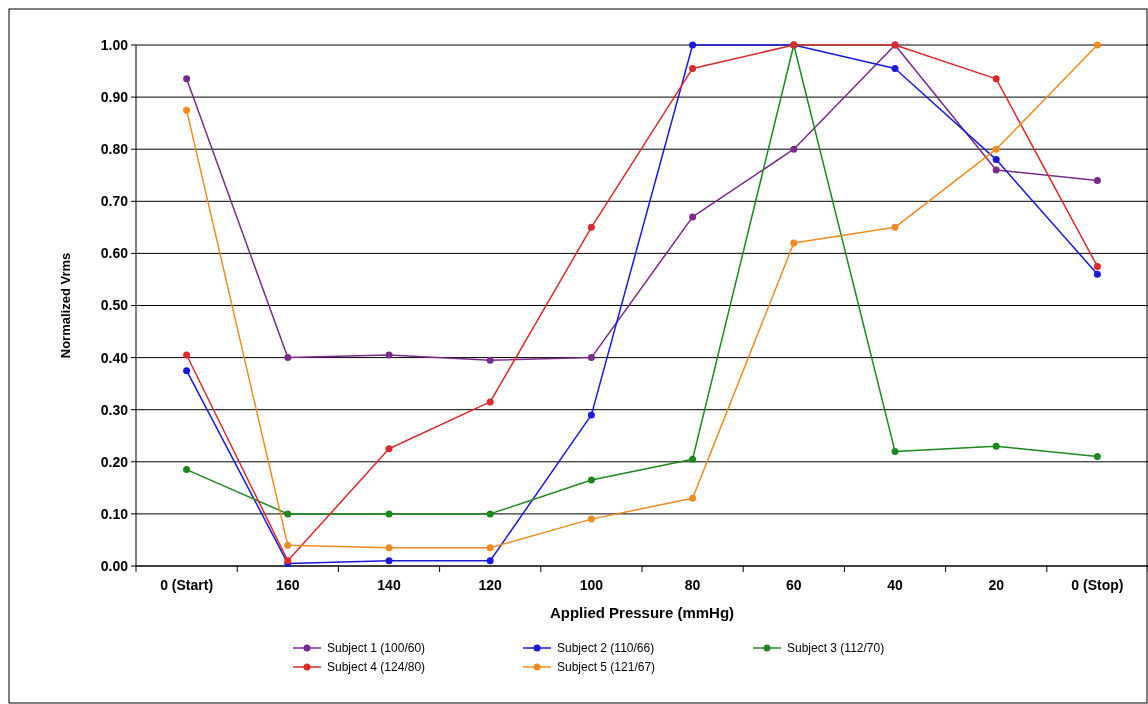  I want to click on legend-label: Subject 4 (124/80), so click(376, 667).